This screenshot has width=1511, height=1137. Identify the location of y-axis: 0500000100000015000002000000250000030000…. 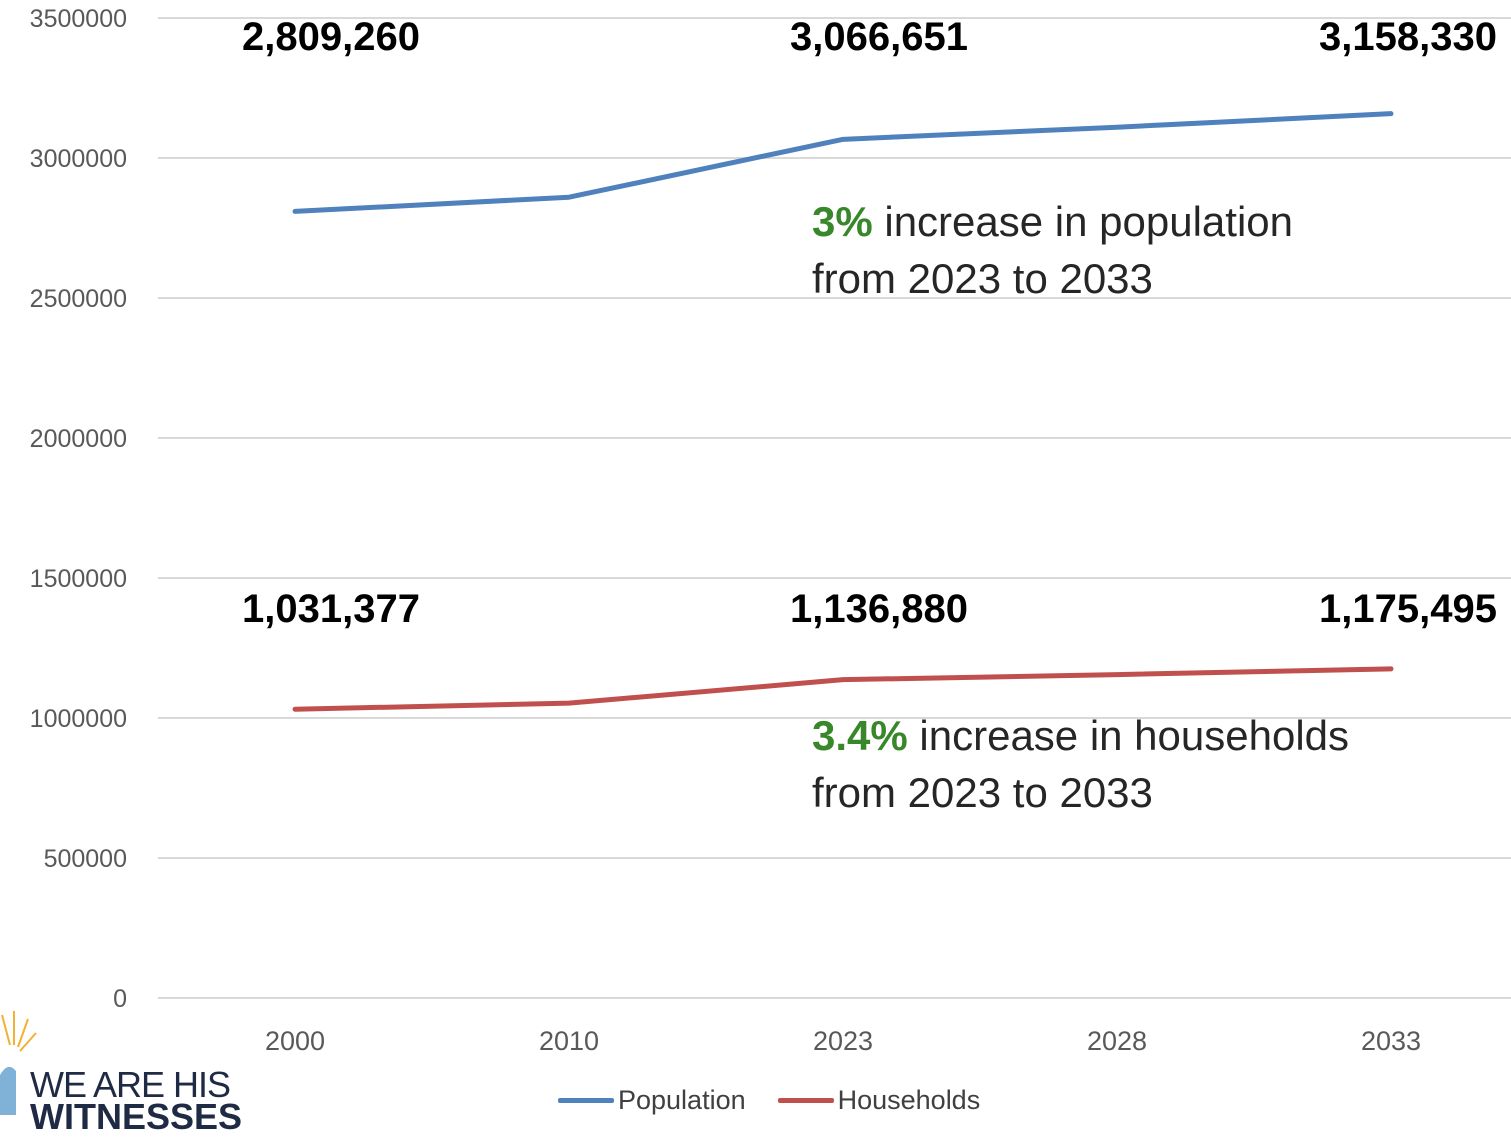
(78, 509).